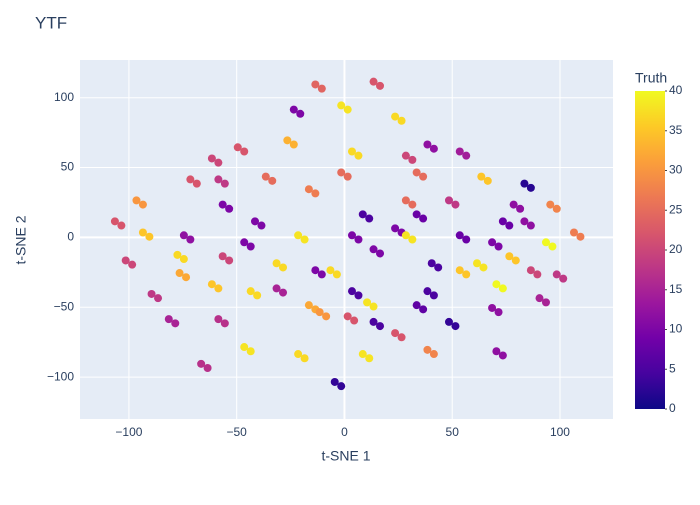 This screenshot has height=505, width=700. I want to click on colorbar-title: Truth, so click(651, 78).